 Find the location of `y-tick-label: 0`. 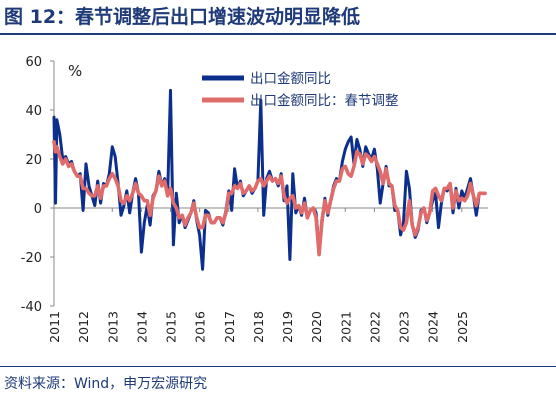

y-tick-label: 0 is located at coordinates (38, 209).